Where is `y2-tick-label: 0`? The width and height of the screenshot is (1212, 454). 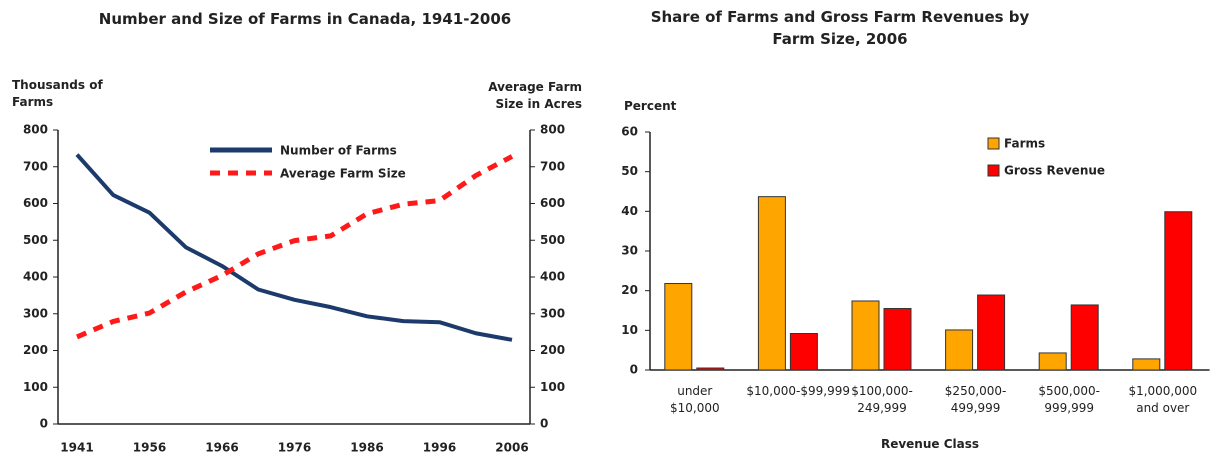
y2-tick-label: 0 is located at coordinates (544, 424).